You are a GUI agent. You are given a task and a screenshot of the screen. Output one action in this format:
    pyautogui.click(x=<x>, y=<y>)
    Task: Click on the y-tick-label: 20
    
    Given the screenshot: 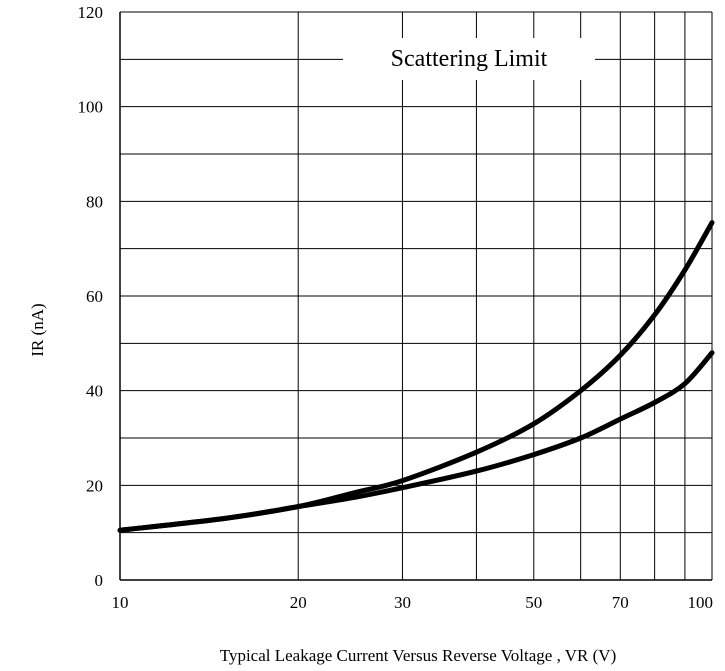 What is the action you would take?
    pyautogui.click(x=94, y=485)
    